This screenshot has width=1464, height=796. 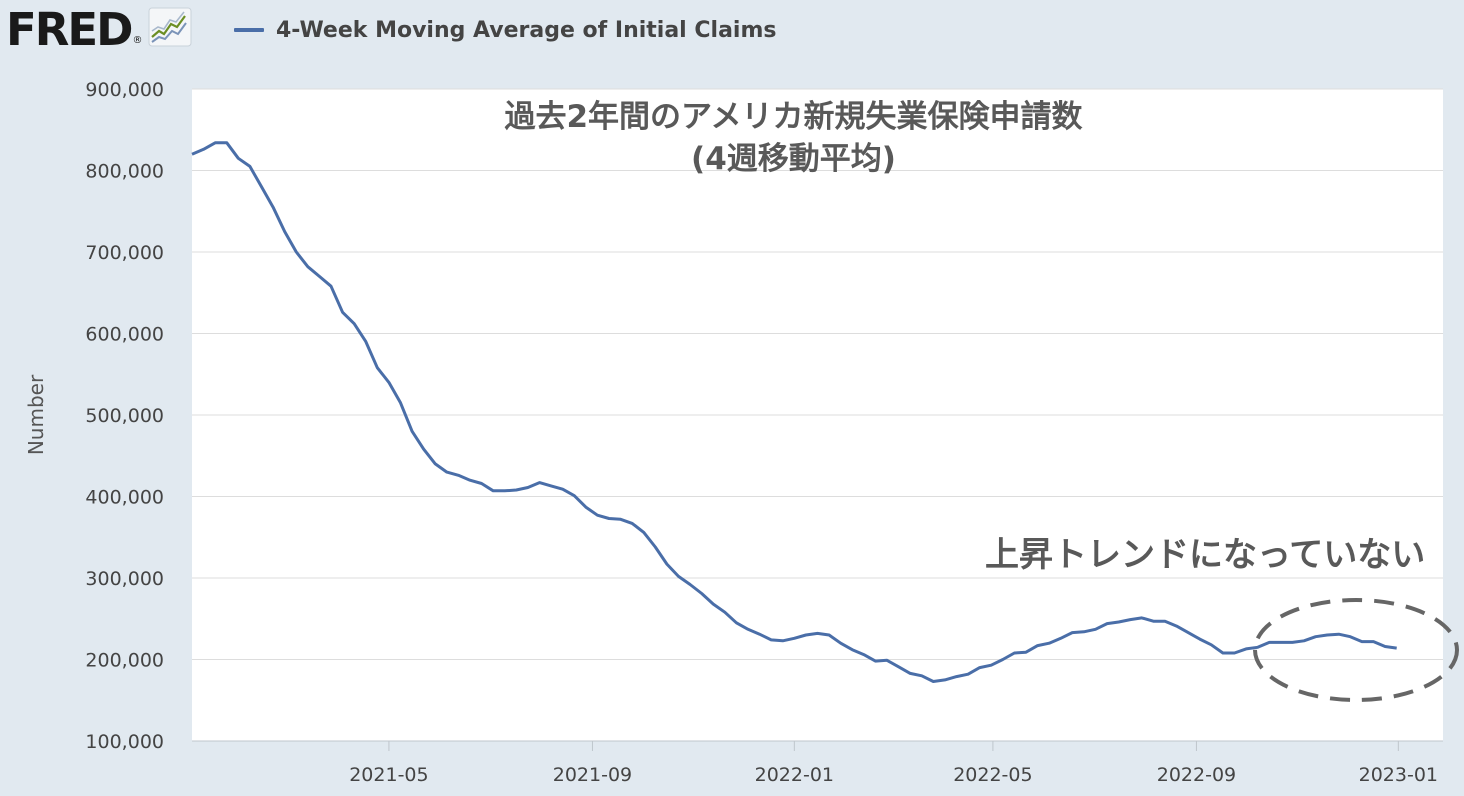 What do you see at coordinates (124, 253) in the screenshot?
I see `y-tick-label: 700,000` at bounding box center [124, 253].